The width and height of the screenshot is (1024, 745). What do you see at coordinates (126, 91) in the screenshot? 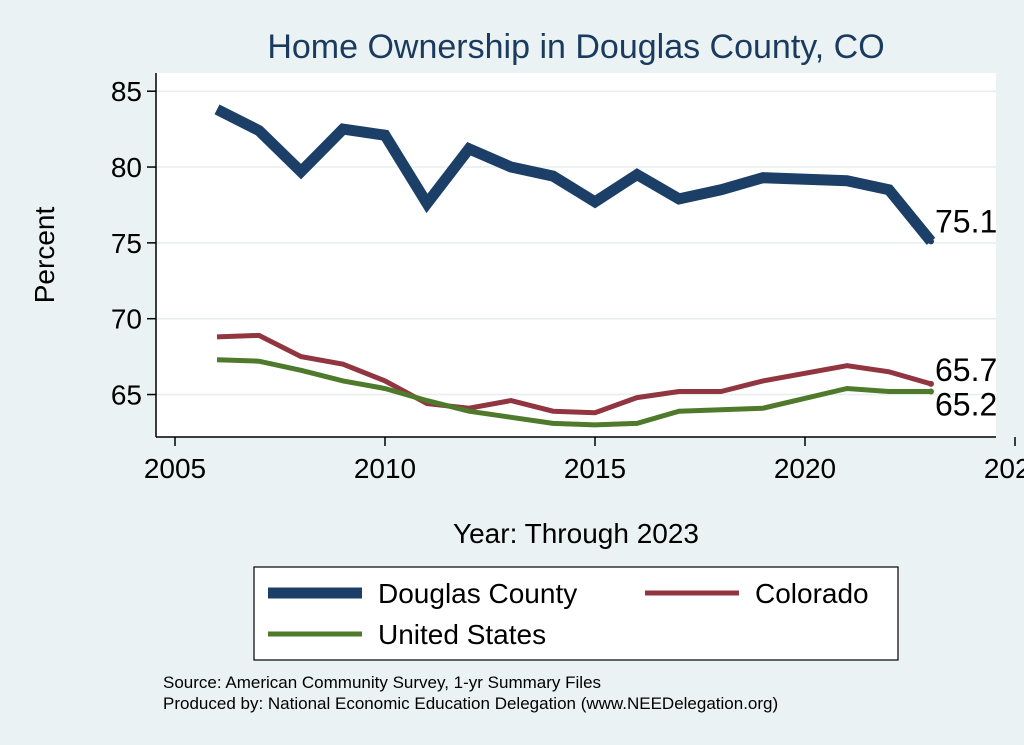
I see `y-tick-label: 85` at bounding box center [126, 91].